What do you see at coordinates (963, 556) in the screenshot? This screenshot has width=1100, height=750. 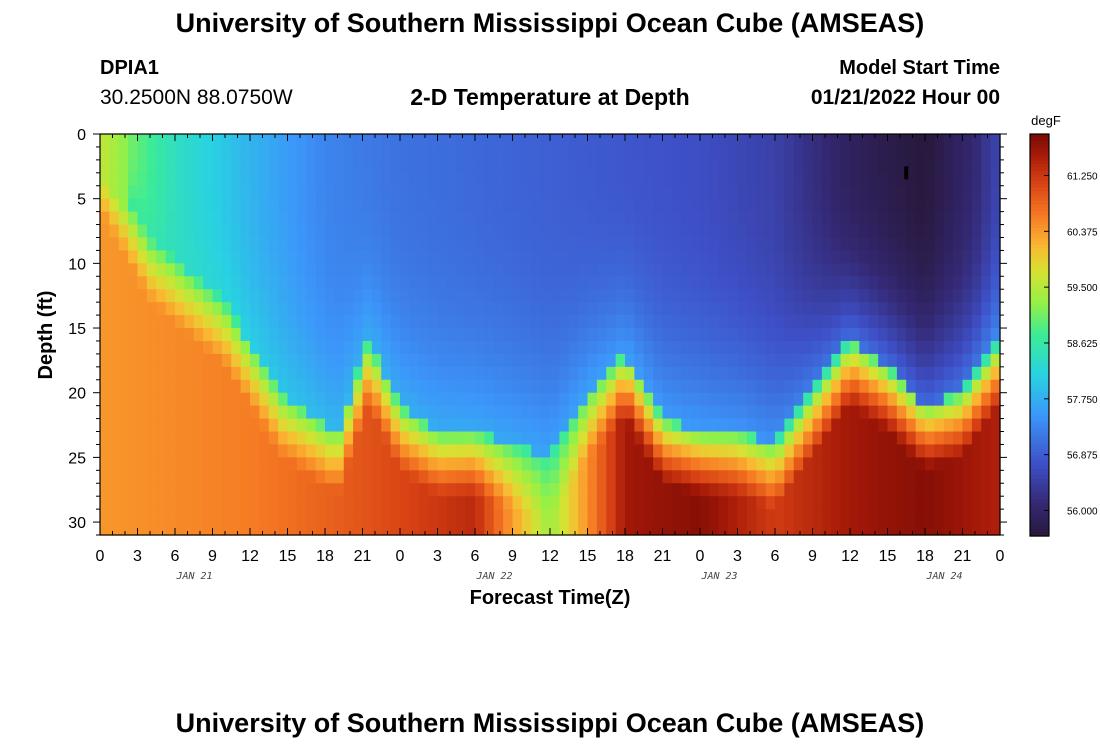 I see `x-tick-label: 21` at bounding box center [963, 556].